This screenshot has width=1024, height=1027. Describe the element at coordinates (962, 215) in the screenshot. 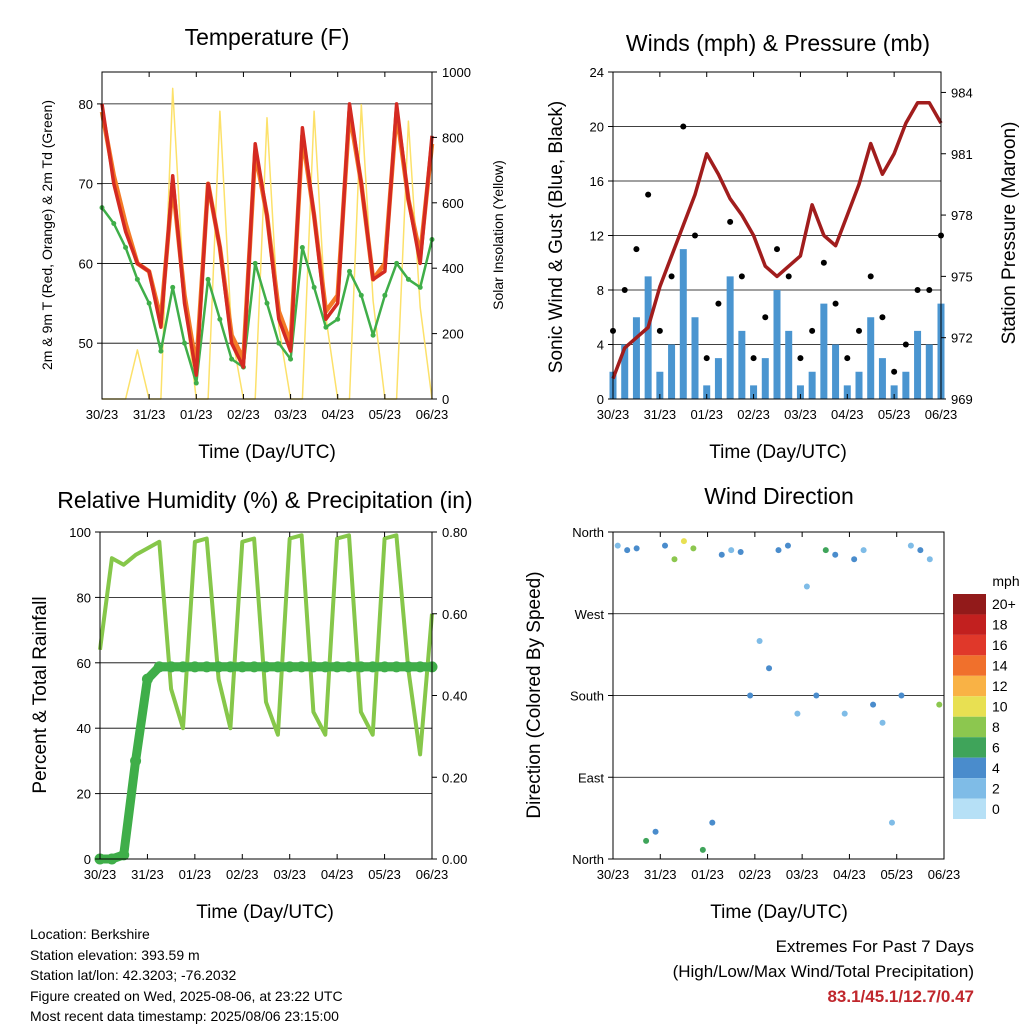

I see `y2-tick-label: 978` at that location.